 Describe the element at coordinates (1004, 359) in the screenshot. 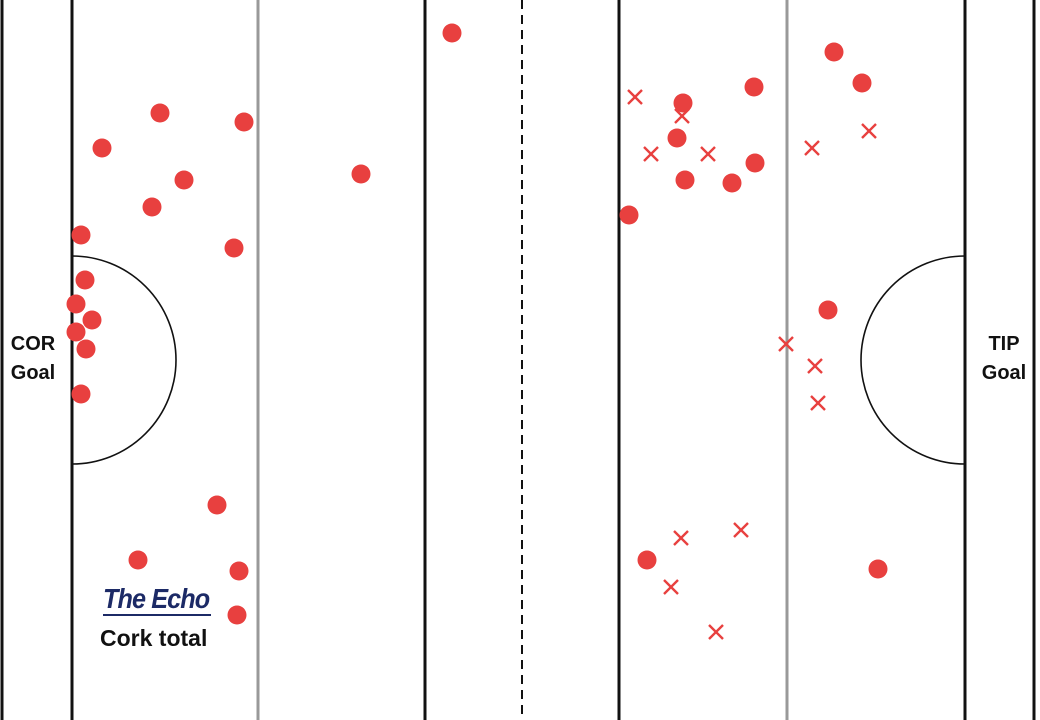

I see `right-goal-label: TIP Goal` at that location.